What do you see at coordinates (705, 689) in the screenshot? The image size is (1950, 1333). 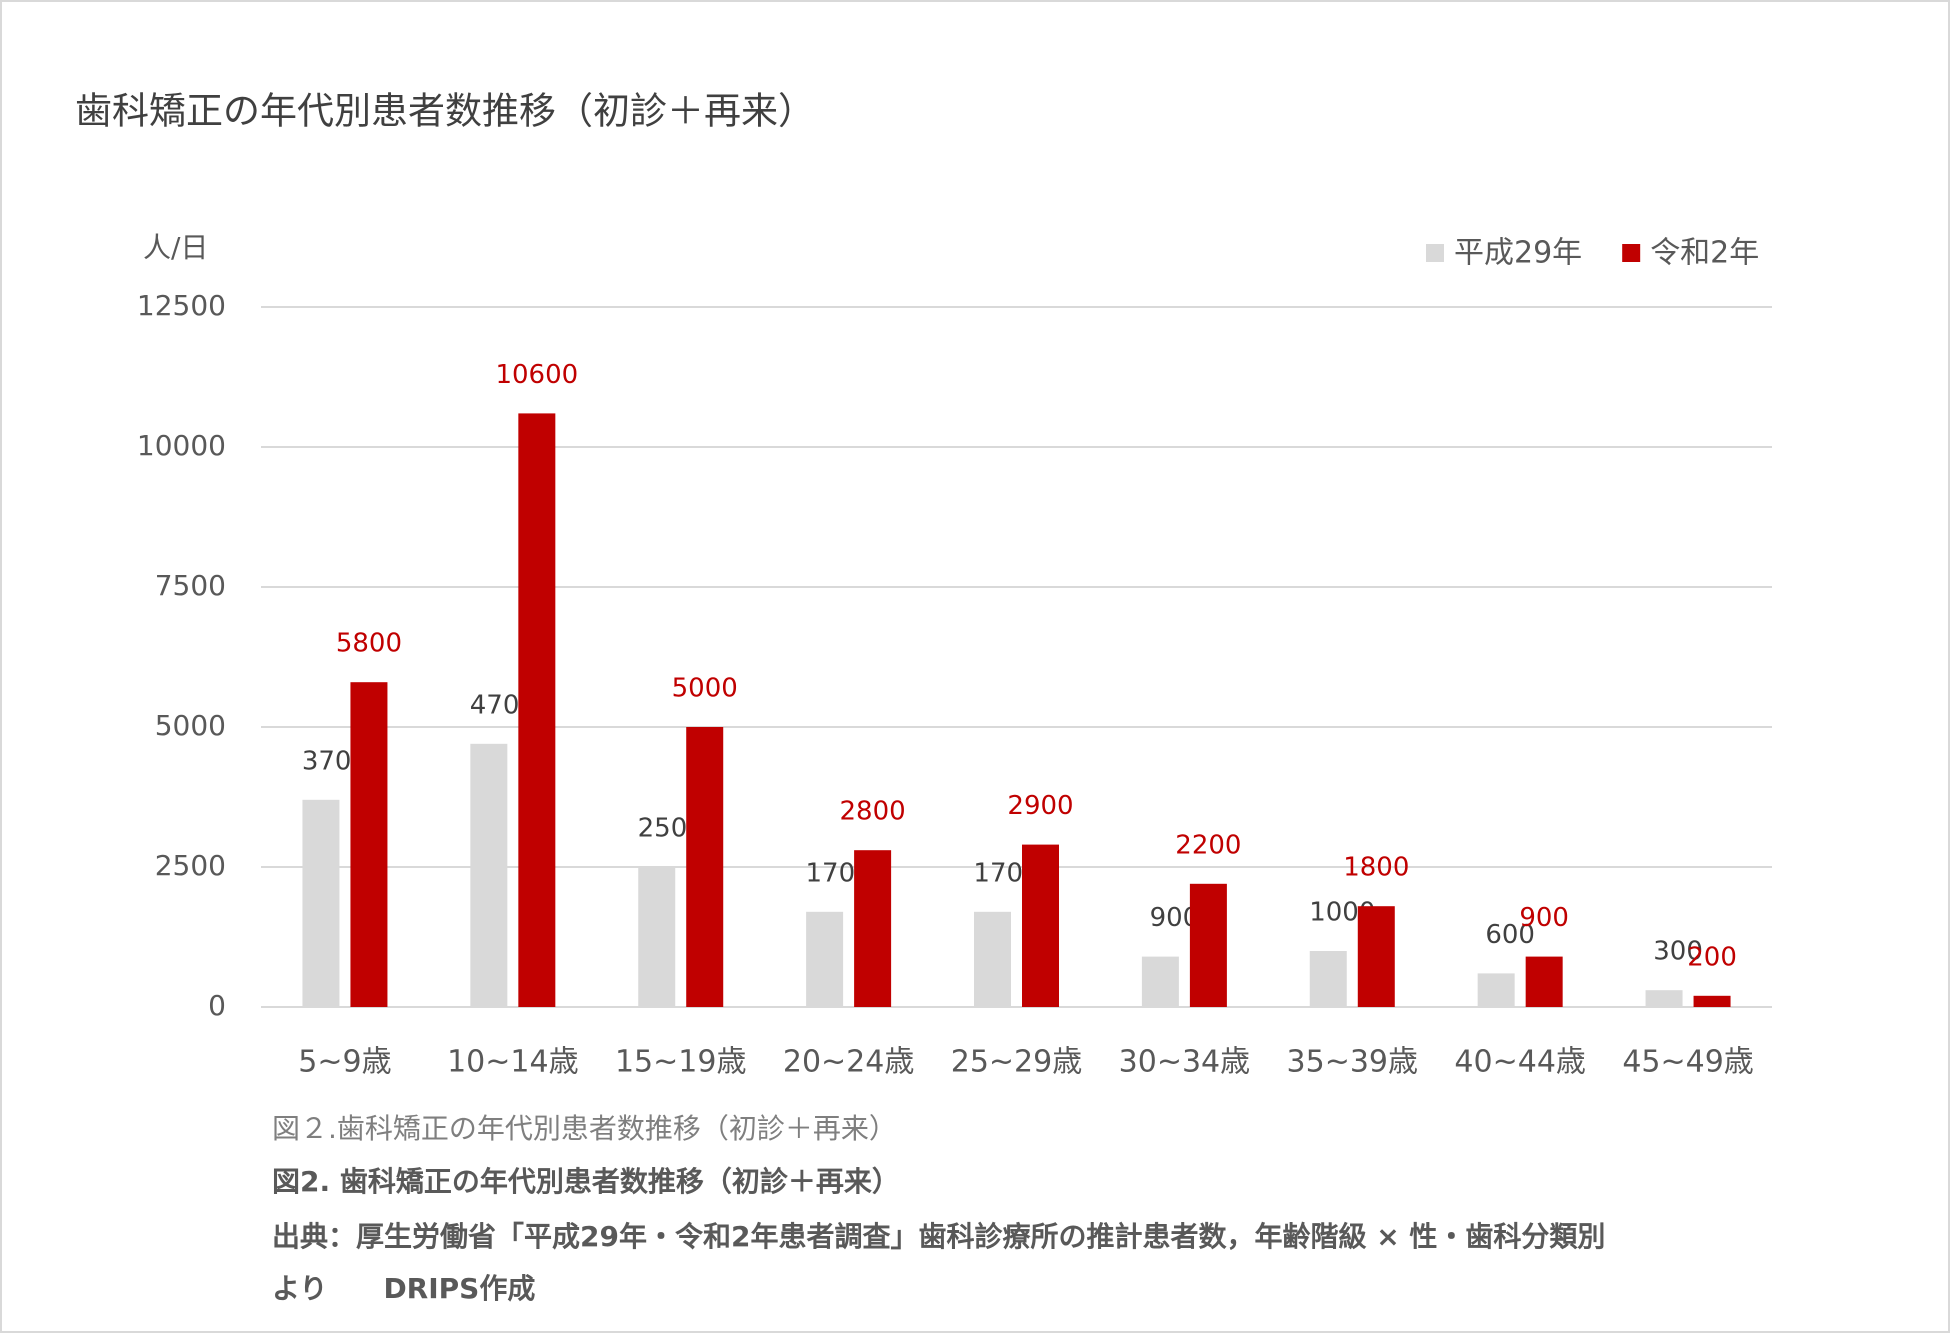 I see `data-label: 5000` at bounding box center [705, 689].